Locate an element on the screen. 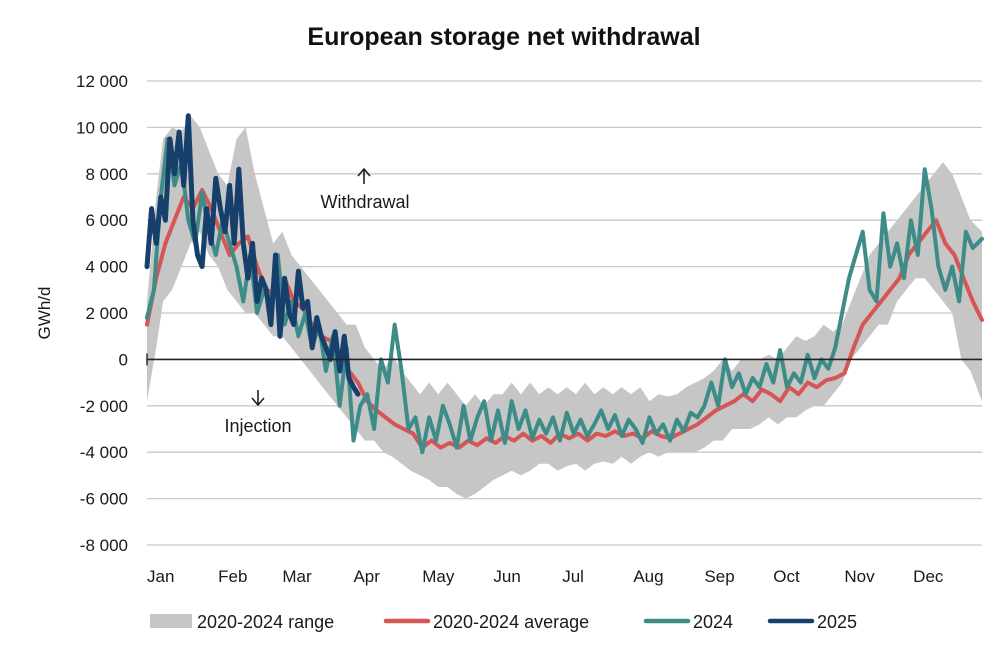 The width and height of the screenshot is (1008, 656). y-tick-label: 4 000 is located at coordinates (106, 267).